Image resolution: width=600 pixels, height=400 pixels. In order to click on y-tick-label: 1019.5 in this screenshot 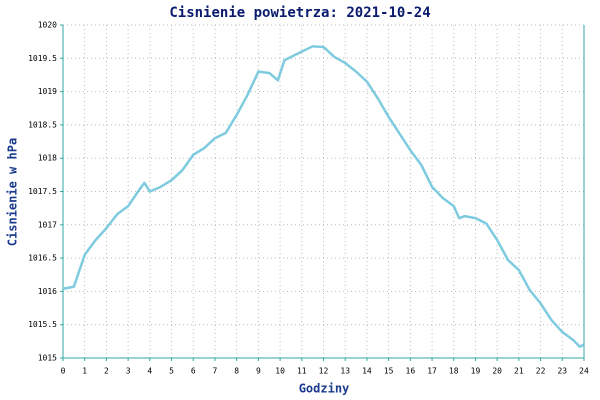, I will do `click(42, 58)`.